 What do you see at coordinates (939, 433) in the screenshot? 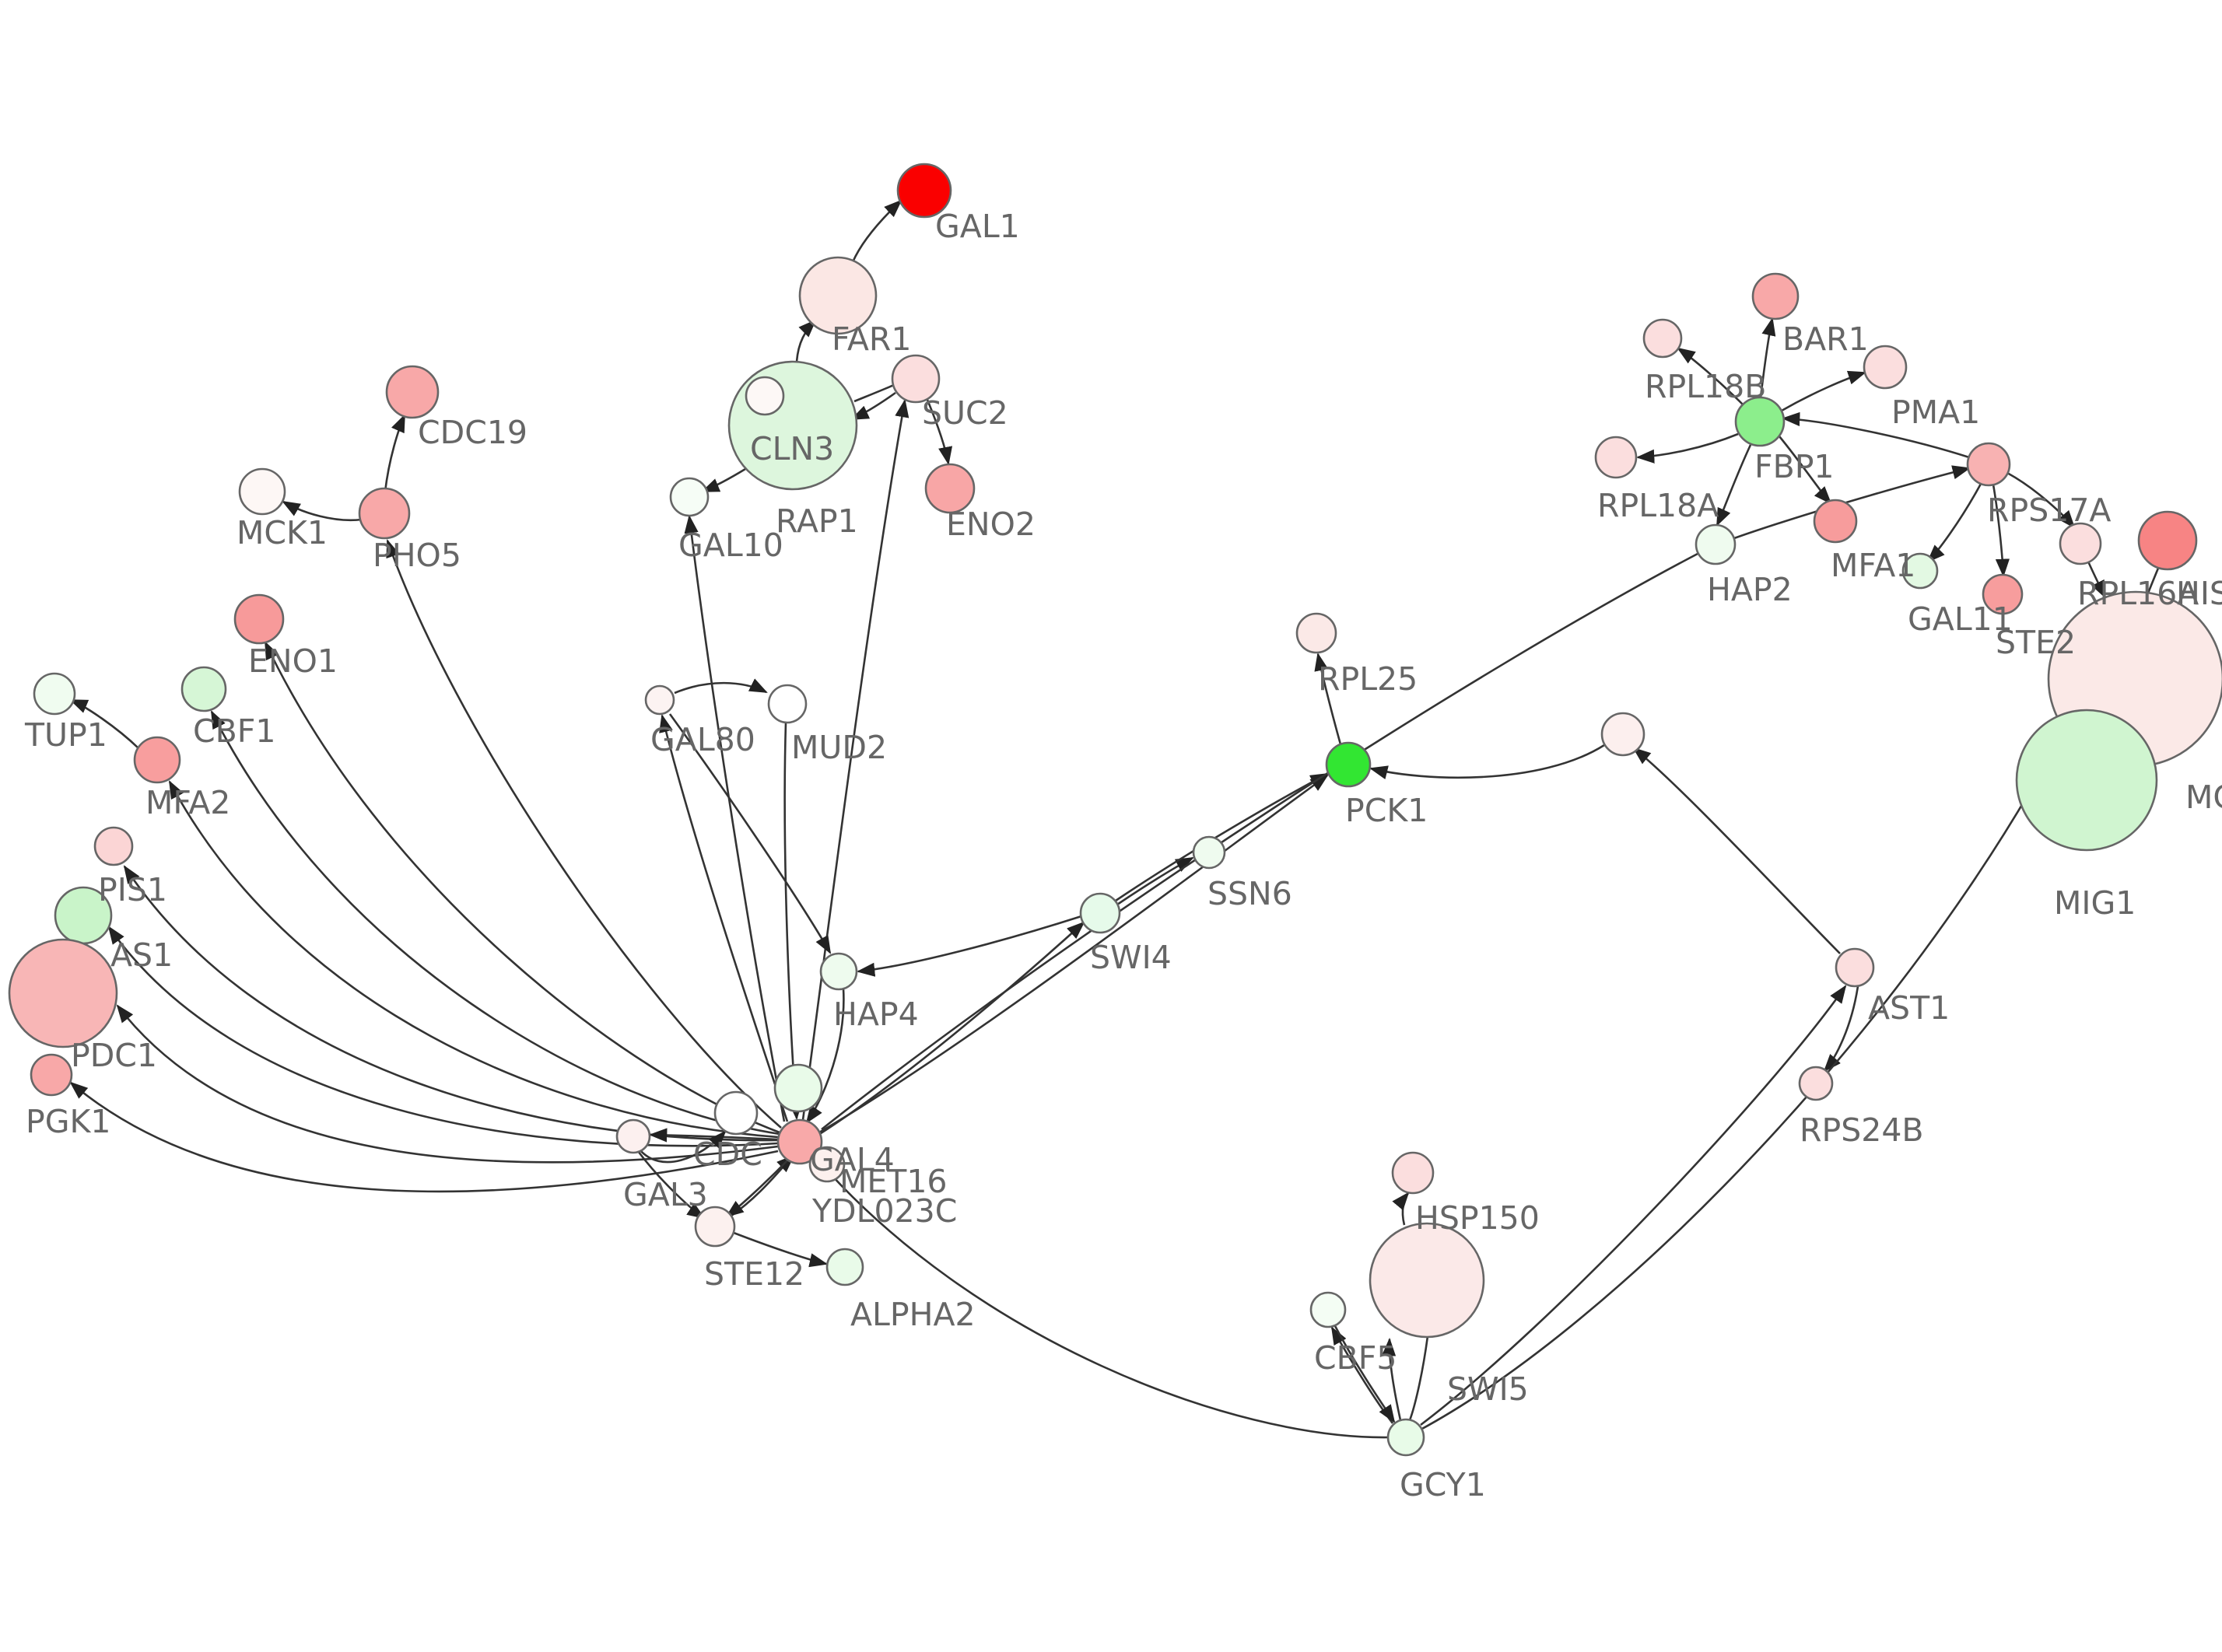
I see `edge-SUC2-to-ENO2` at bounding box center [939, 433].